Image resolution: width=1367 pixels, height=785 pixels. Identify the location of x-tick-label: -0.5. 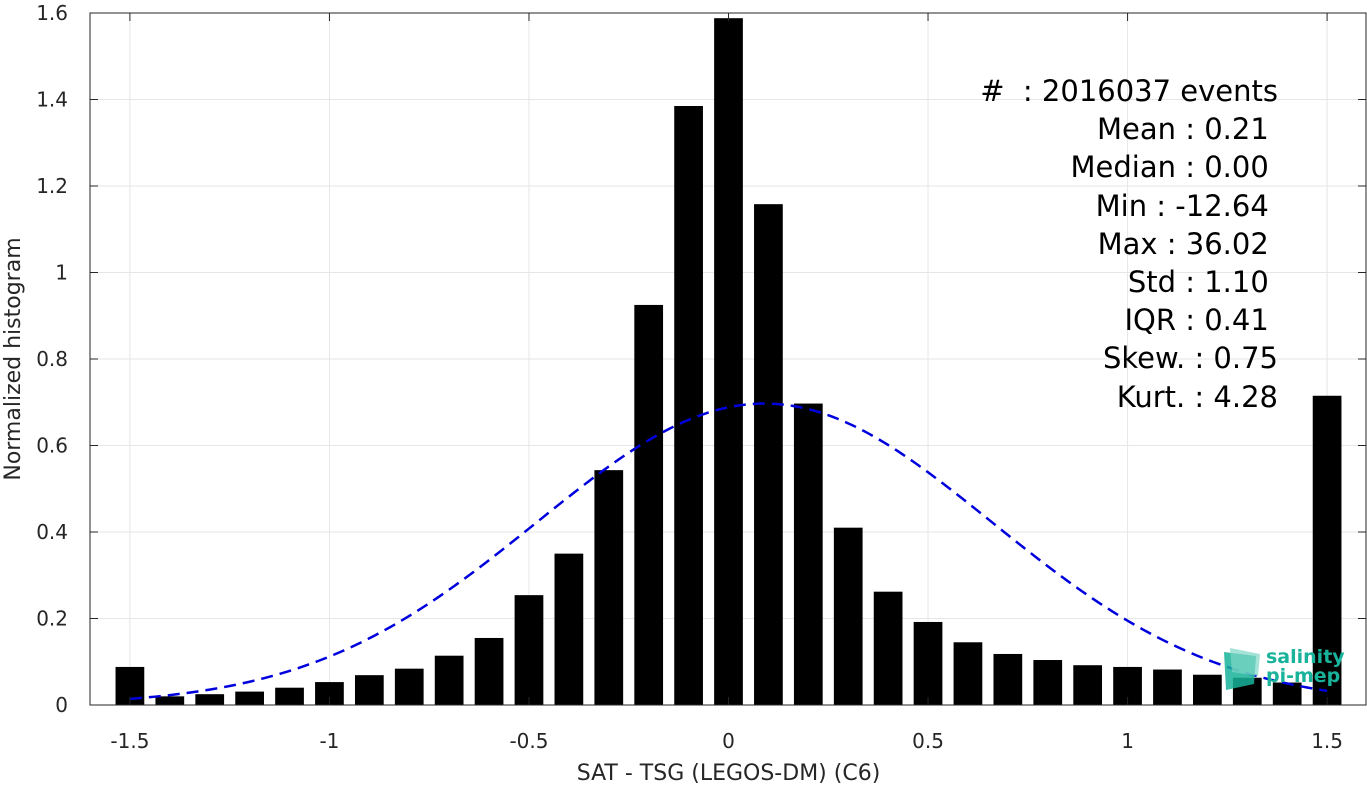
(528, 741).